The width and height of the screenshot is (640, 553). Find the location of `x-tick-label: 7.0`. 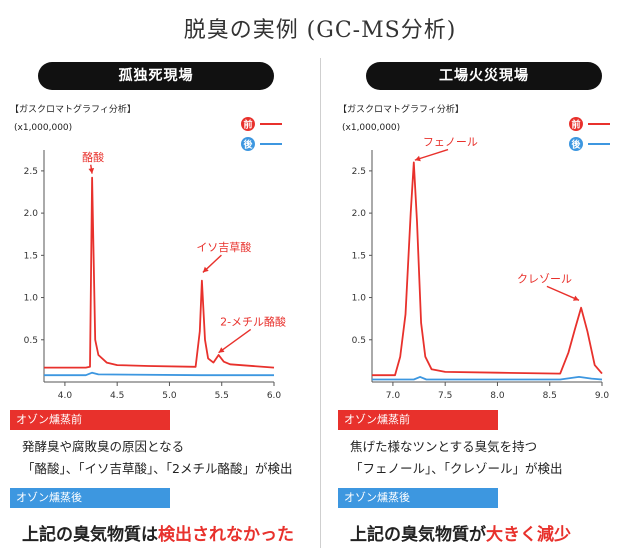

x-tick-label: 7.0 is located at coordinates (393, 396).